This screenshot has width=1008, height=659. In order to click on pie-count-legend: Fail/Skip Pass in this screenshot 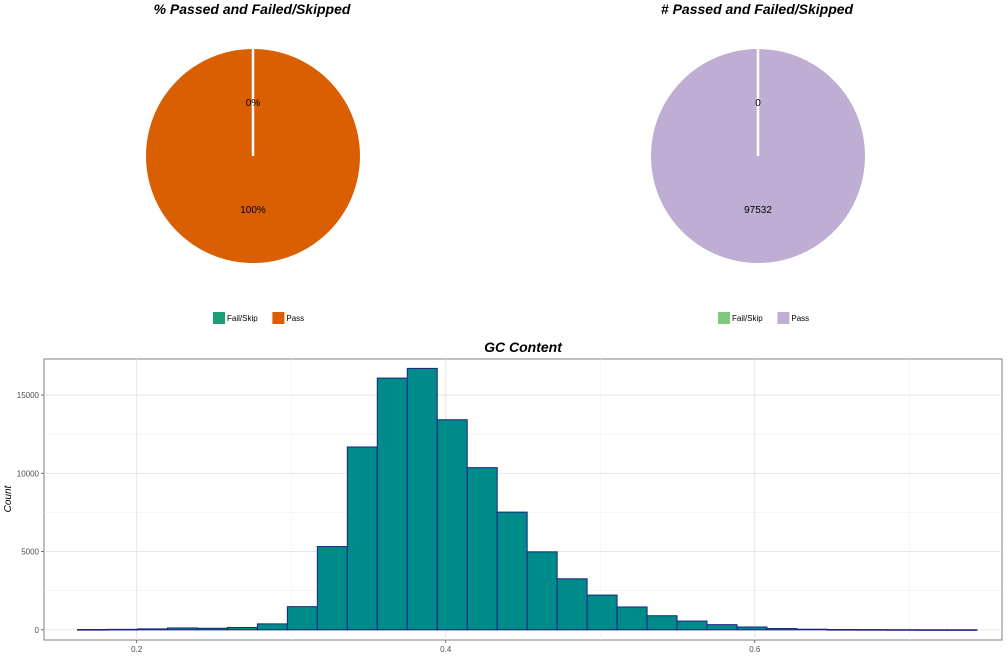, I will do `click(763, 318)`.